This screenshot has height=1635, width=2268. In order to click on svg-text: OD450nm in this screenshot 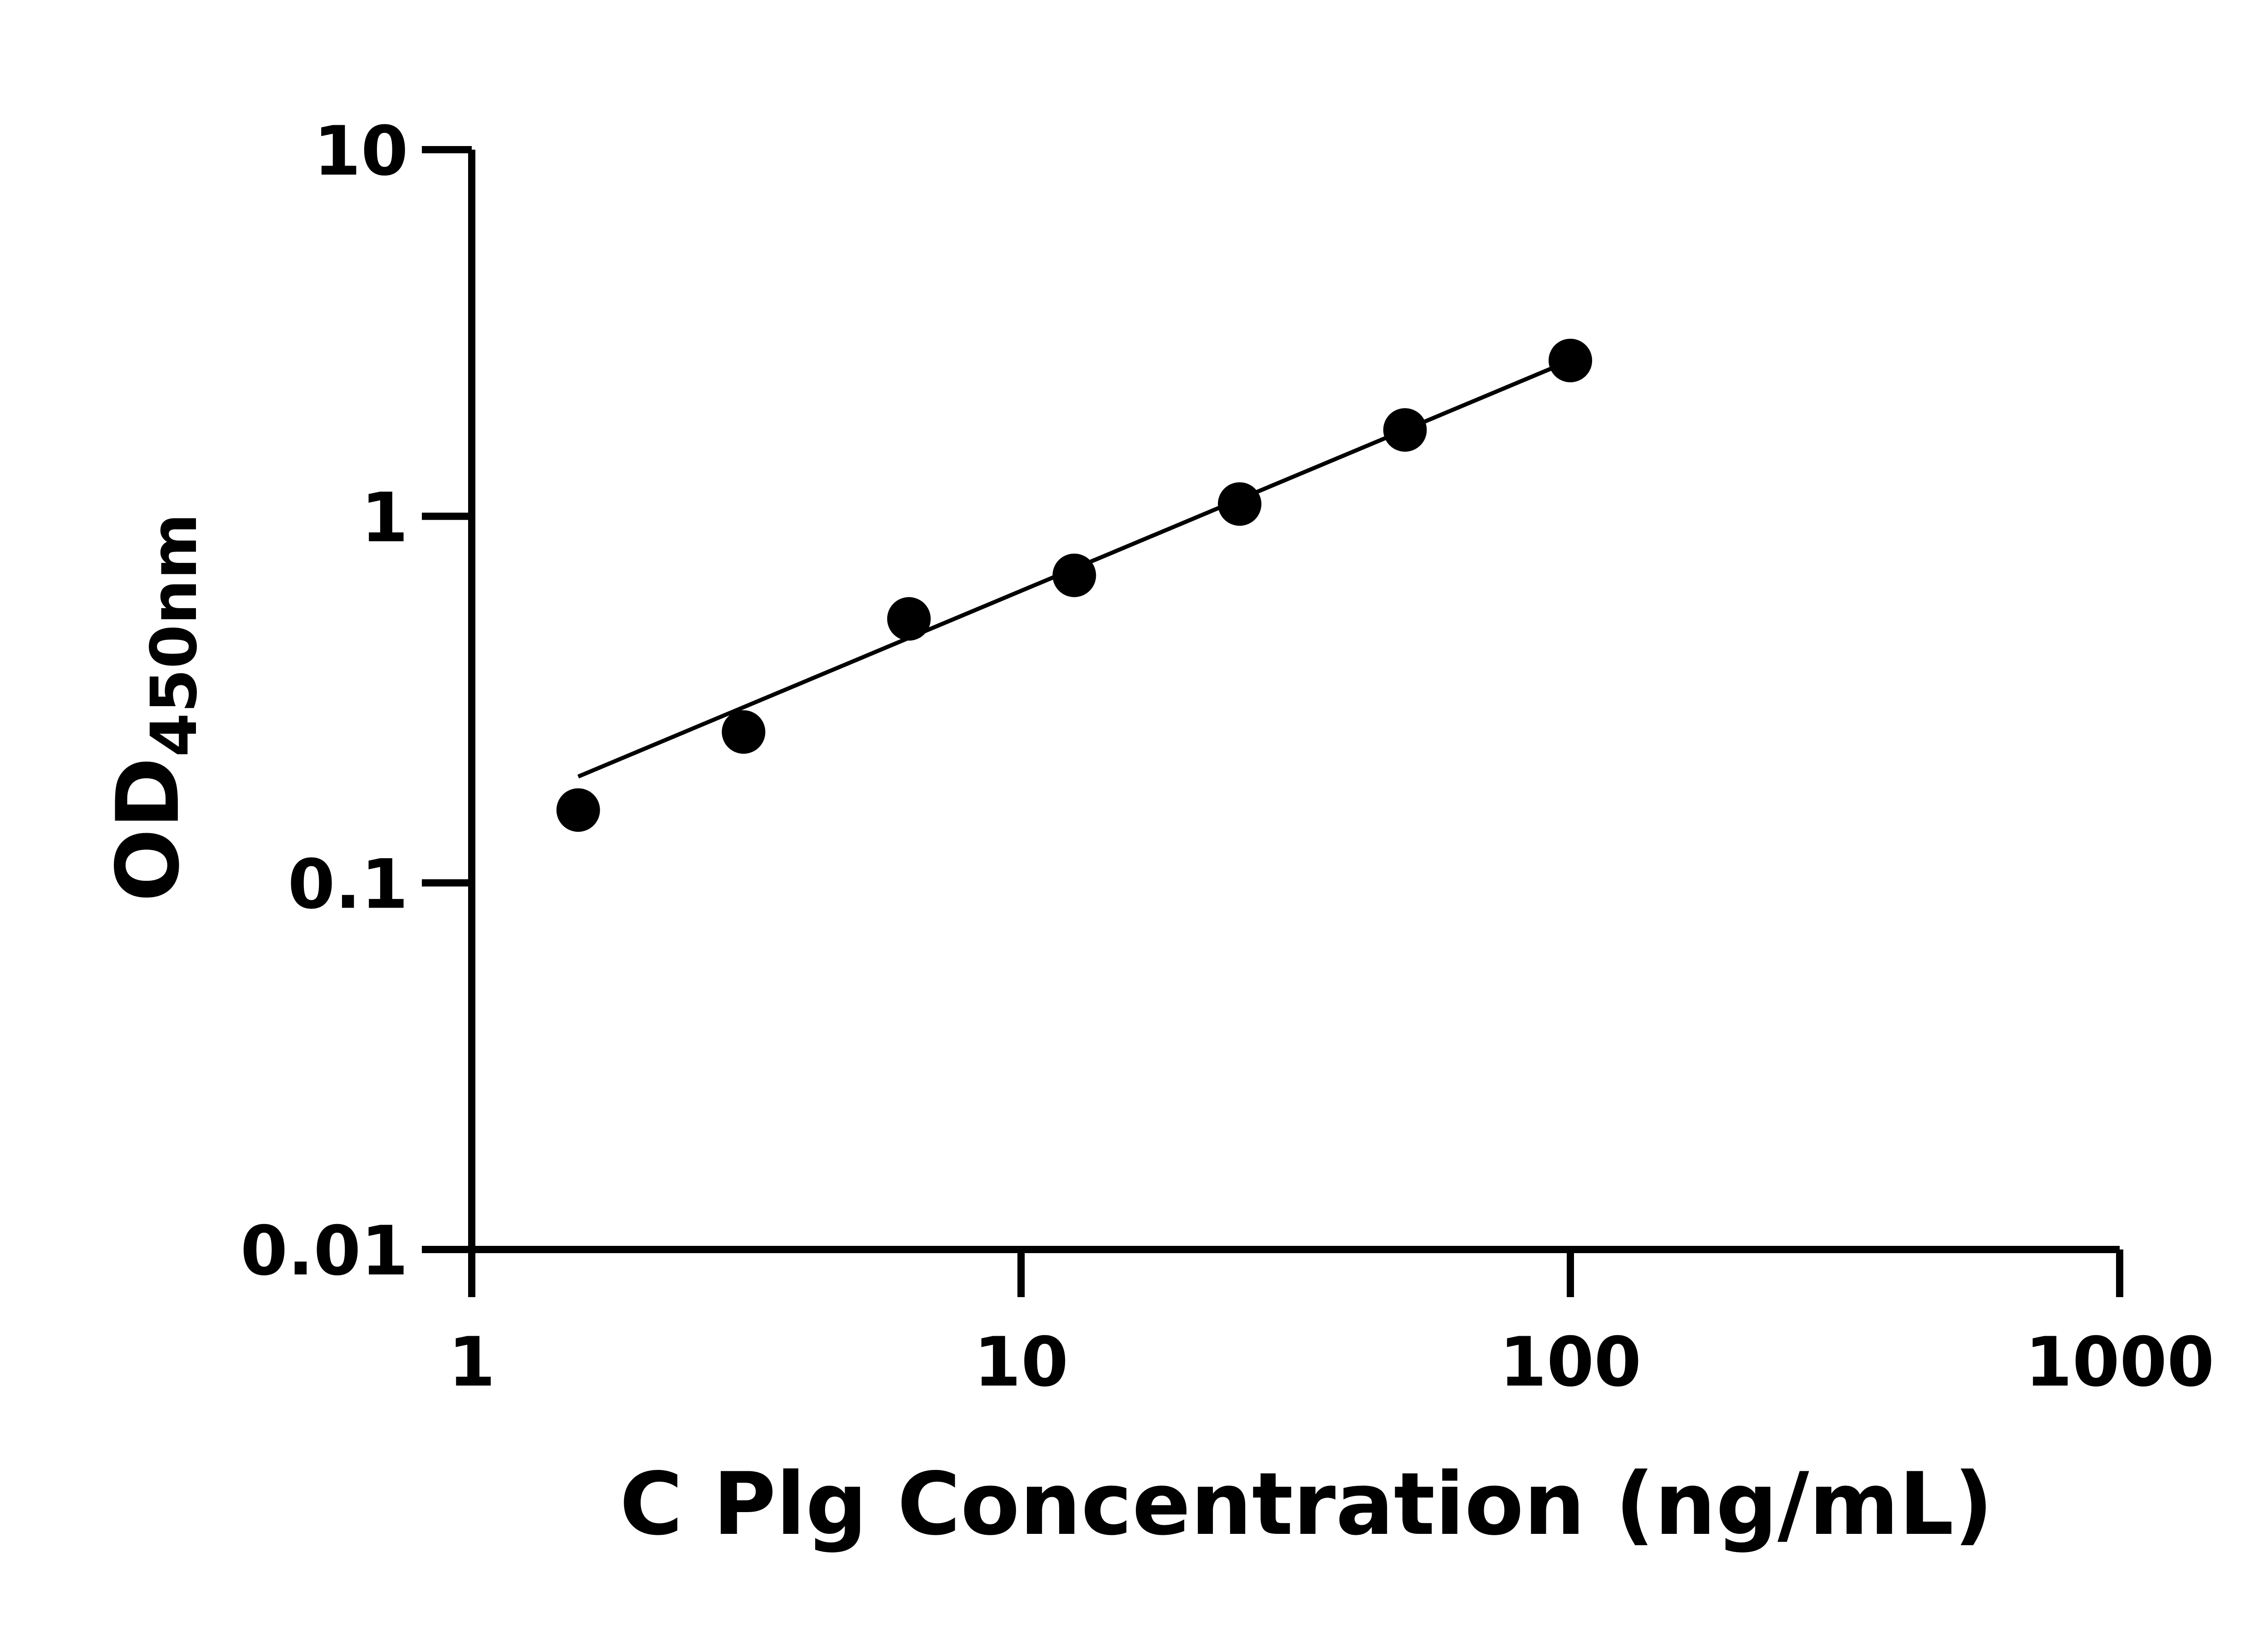, I will do `click(154, 708)`.